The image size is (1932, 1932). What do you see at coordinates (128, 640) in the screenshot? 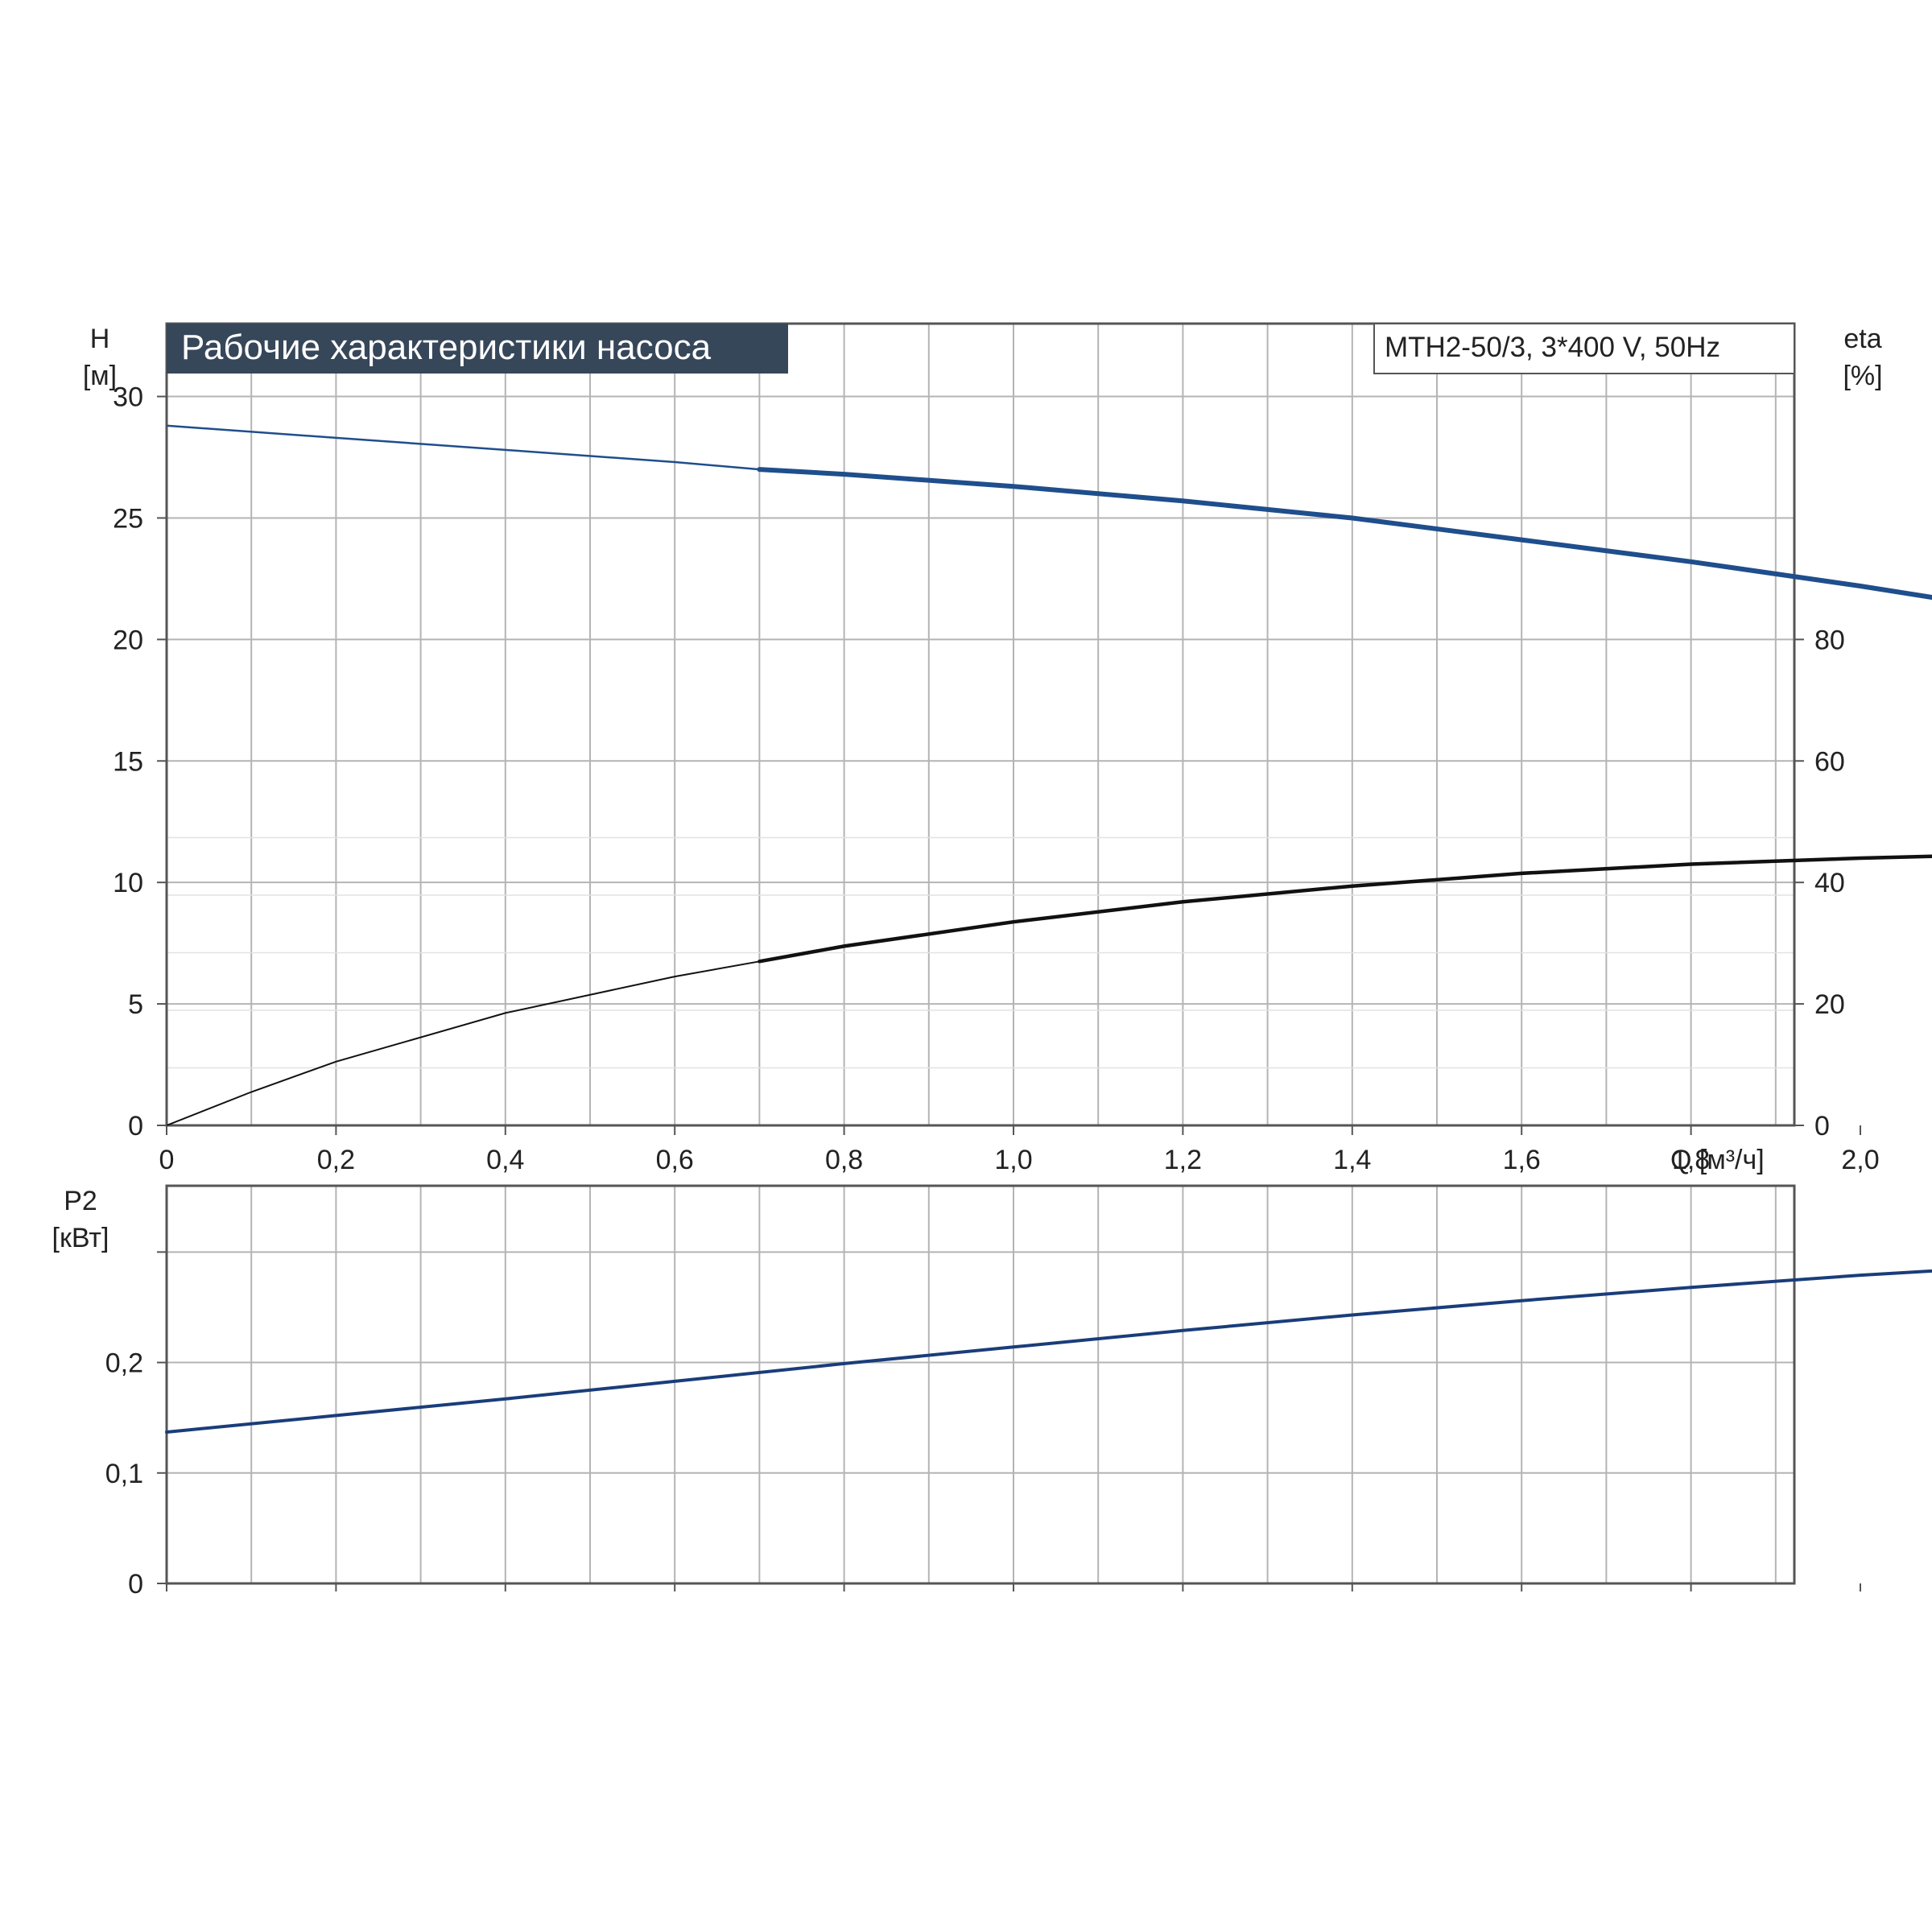
I see `head-tick-label: 20` at bounding box center [128, 640].